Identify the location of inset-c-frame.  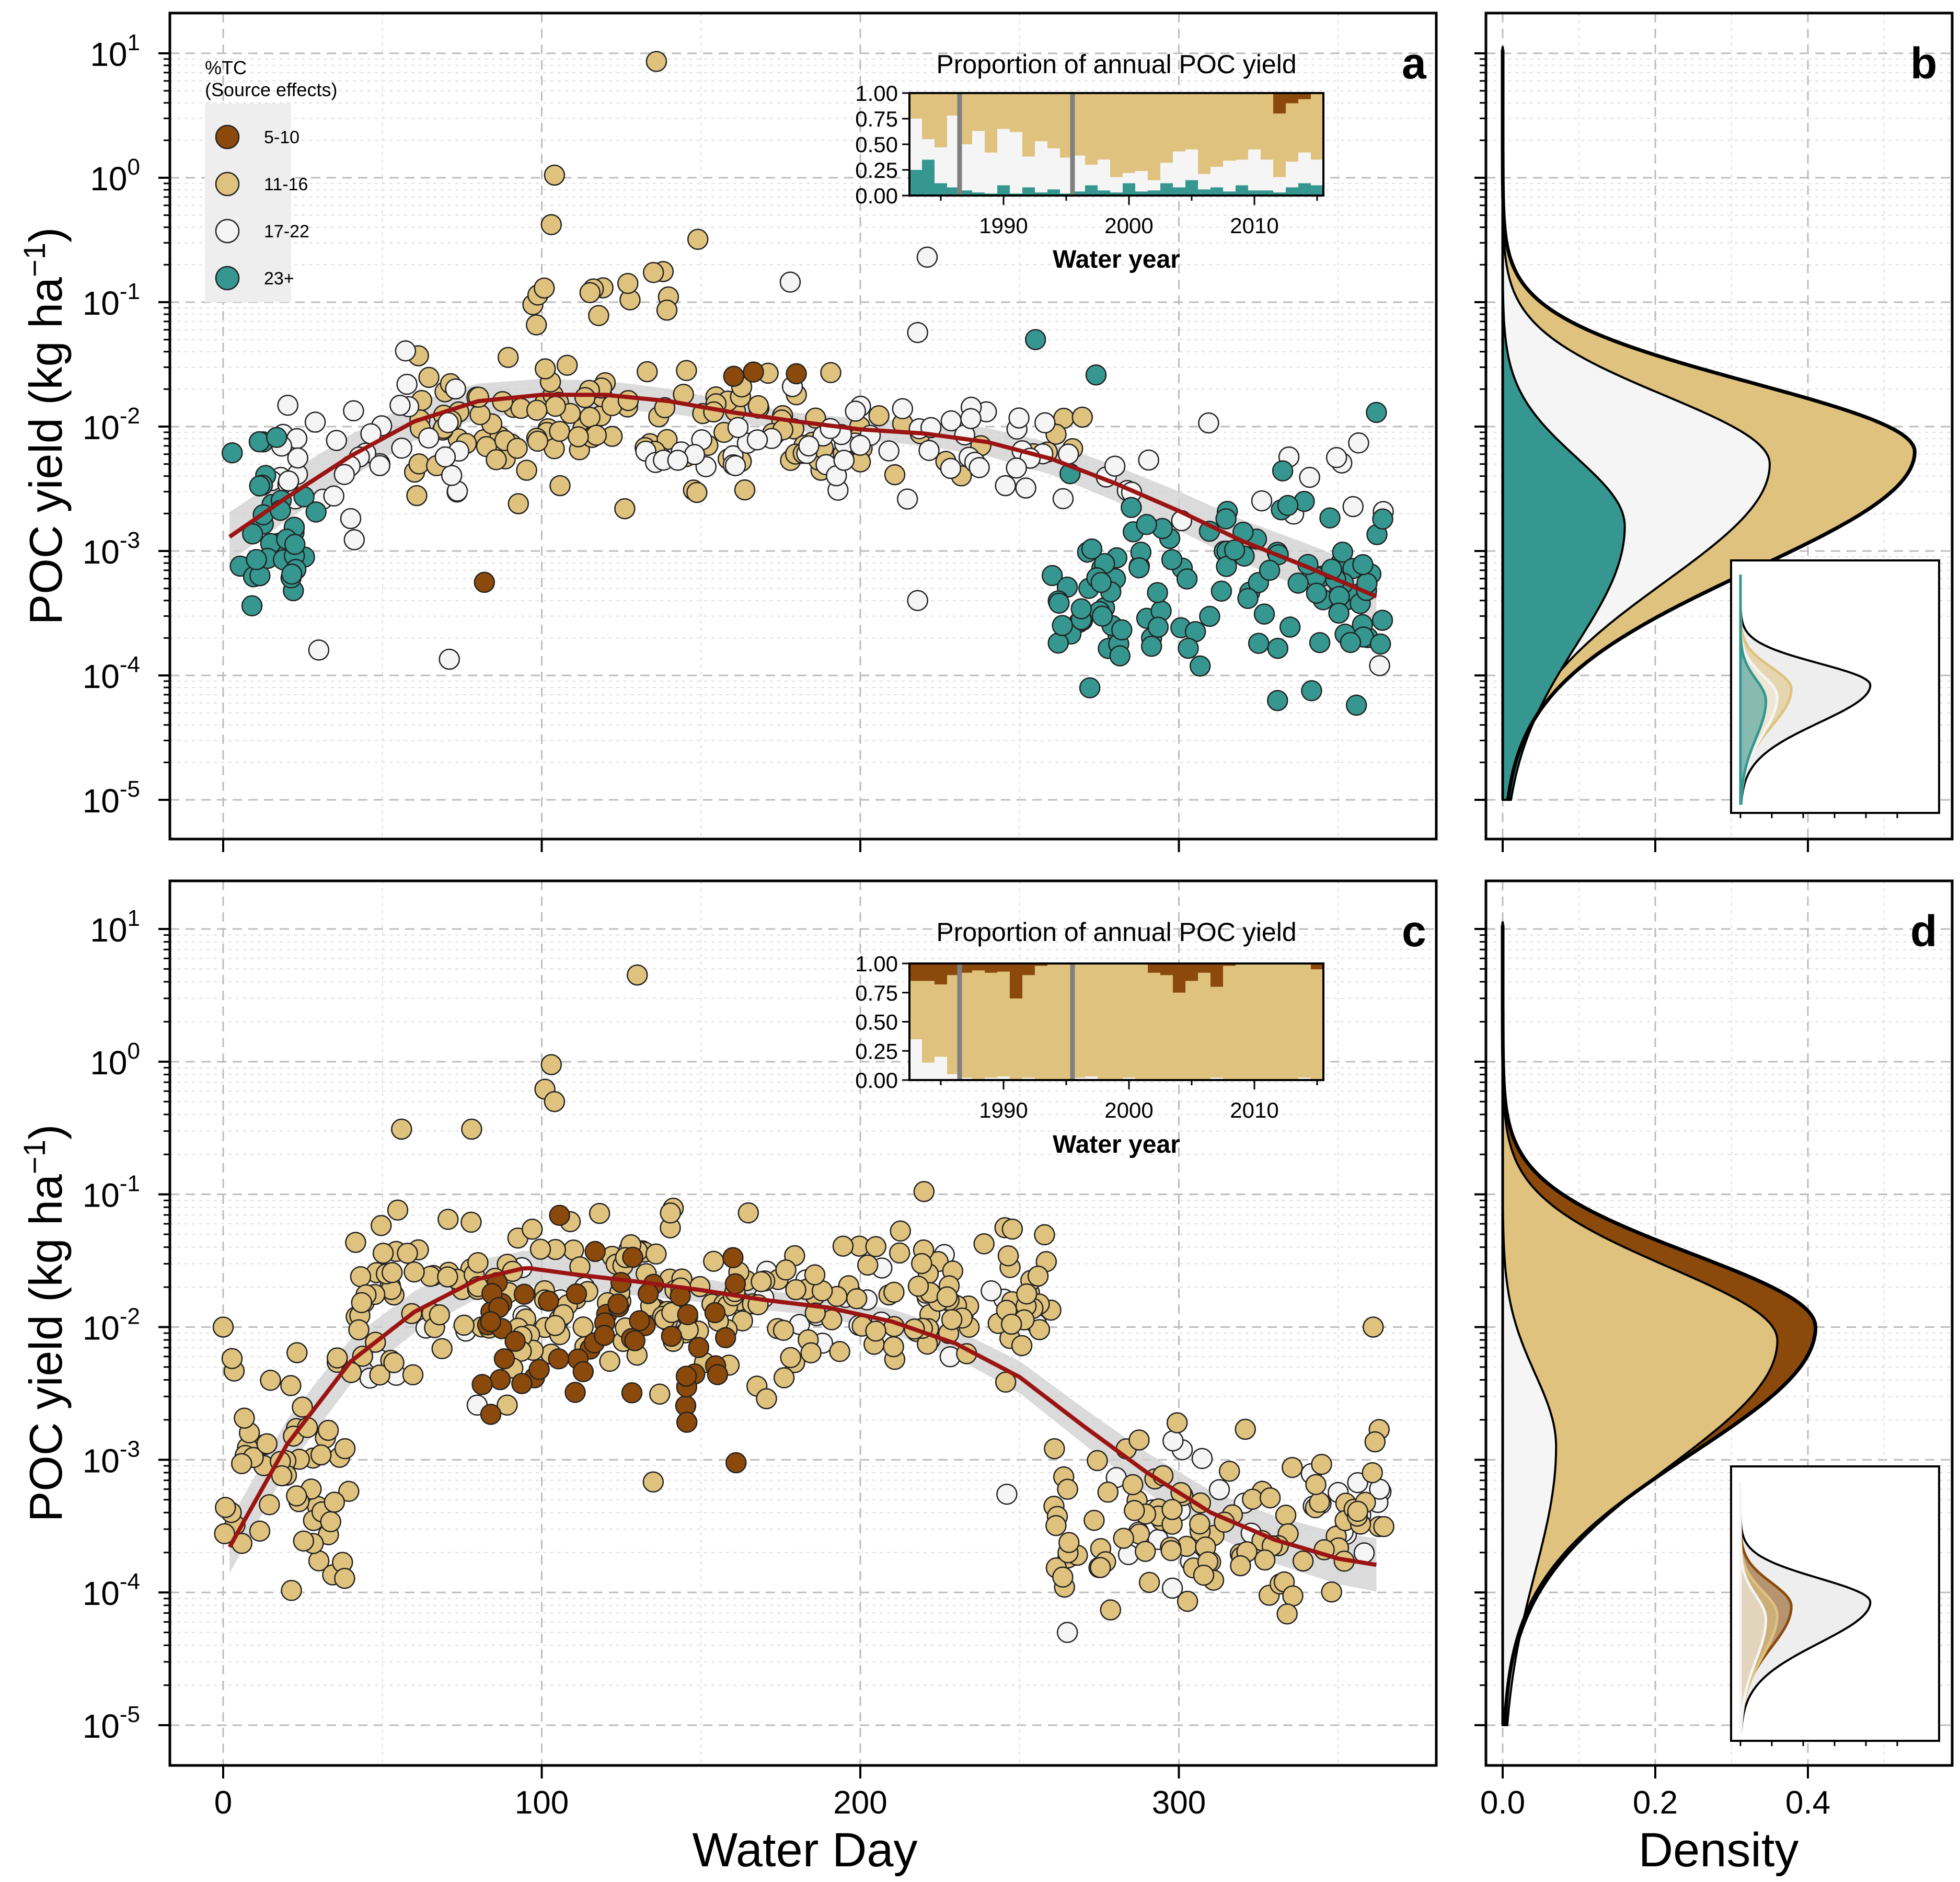
(1116, 1021).